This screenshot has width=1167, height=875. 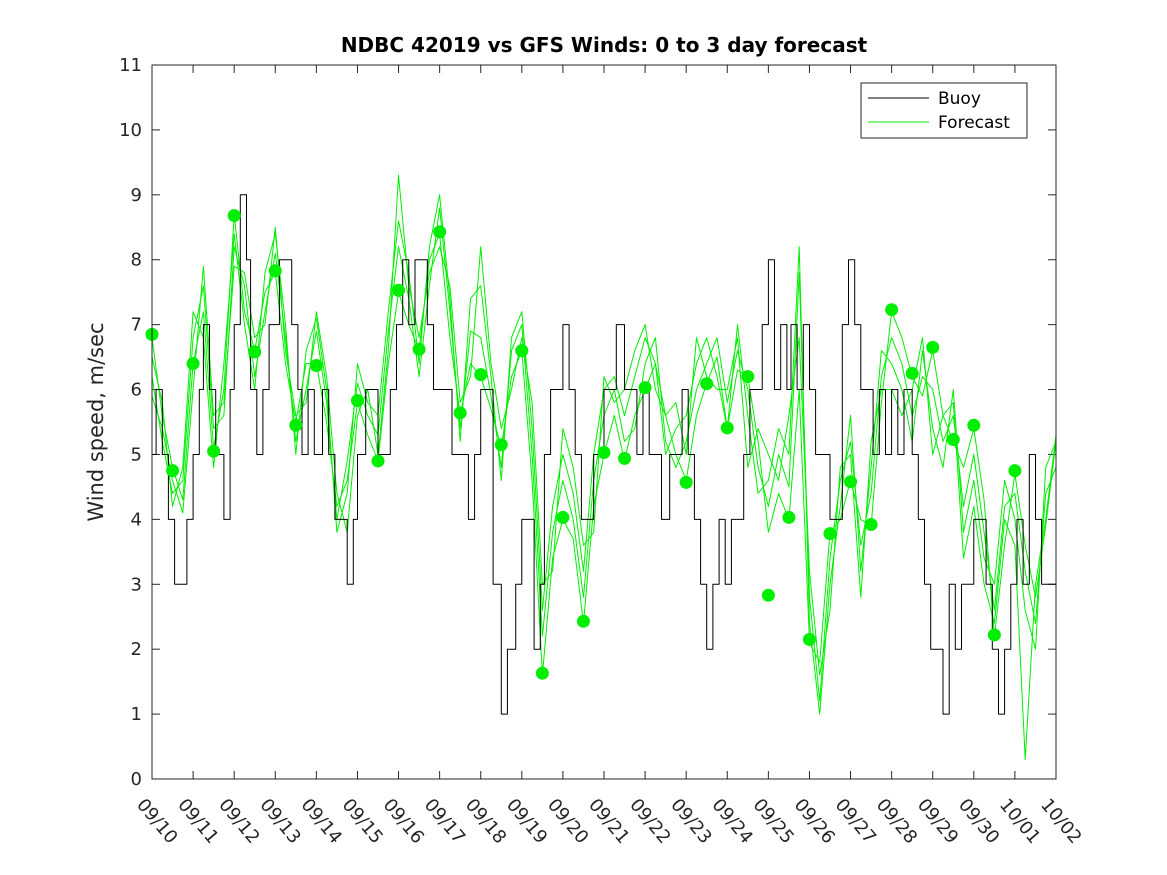 What do you see at coordinates (136, 260) in the screenshot?
I see `y-tick-label-8: 8` at bounding box center [136, 260].